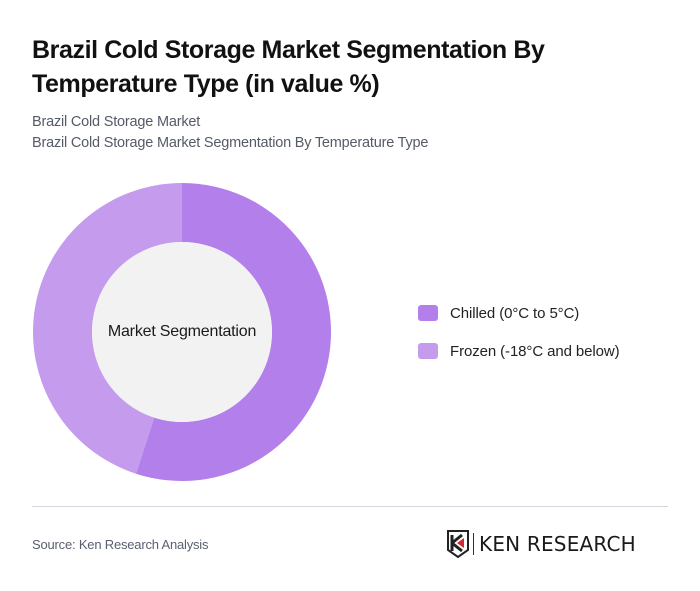 This screenshot has height=591, width=700. What do you see at coordinates (350, 506) in the screenshot?
I see `footer-divider` at bounding box center [350, 506].